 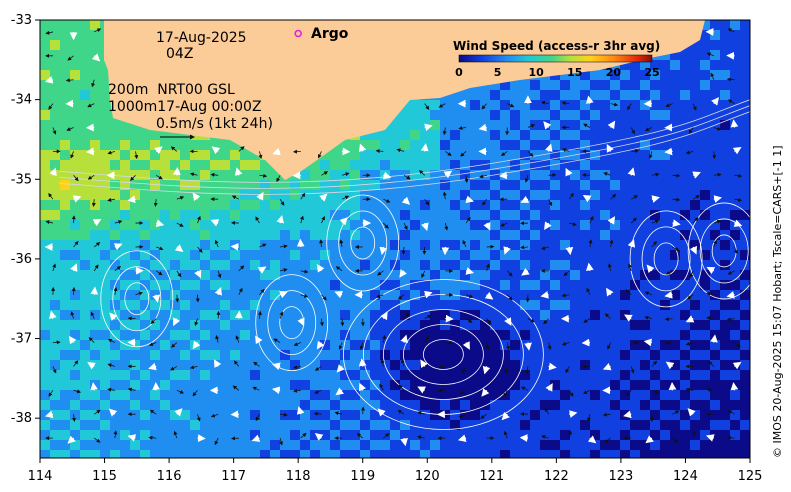 I want to click on x-tick-label: 123, so click(x=620, y=476).